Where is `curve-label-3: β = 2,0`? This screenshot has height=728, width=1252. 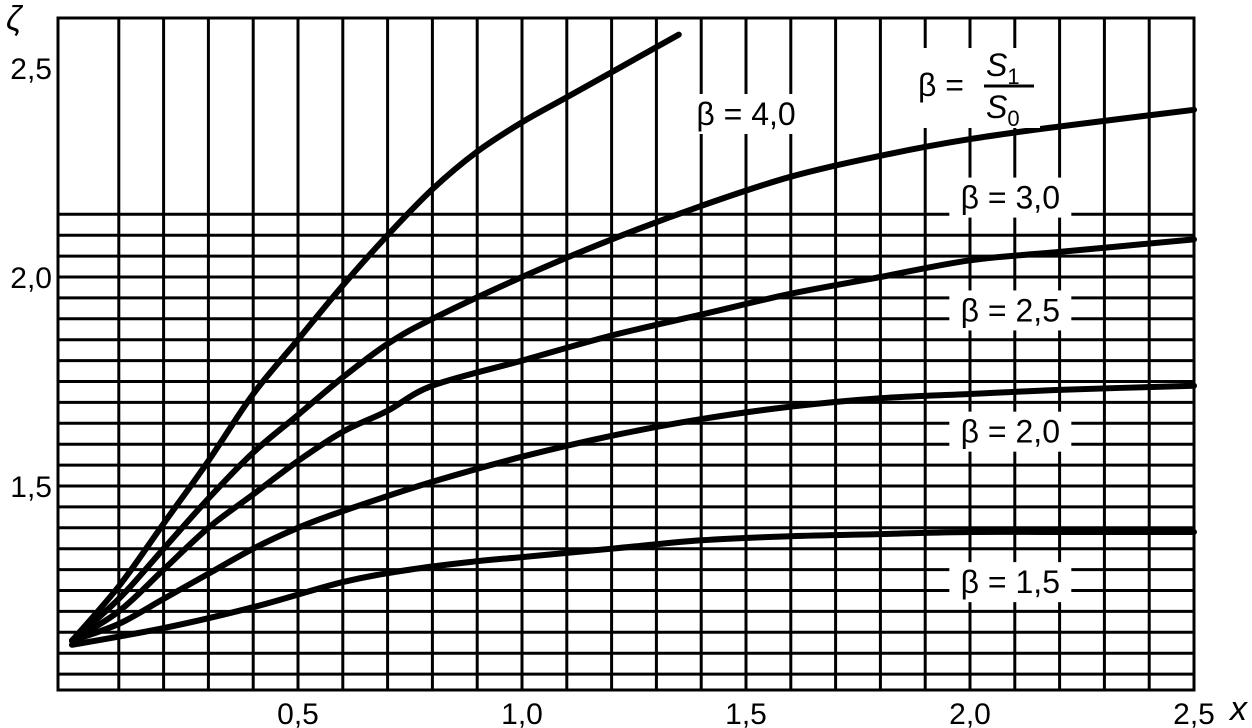 curve-label-3: β = 2,0 is located at coordinates (1010, 432).